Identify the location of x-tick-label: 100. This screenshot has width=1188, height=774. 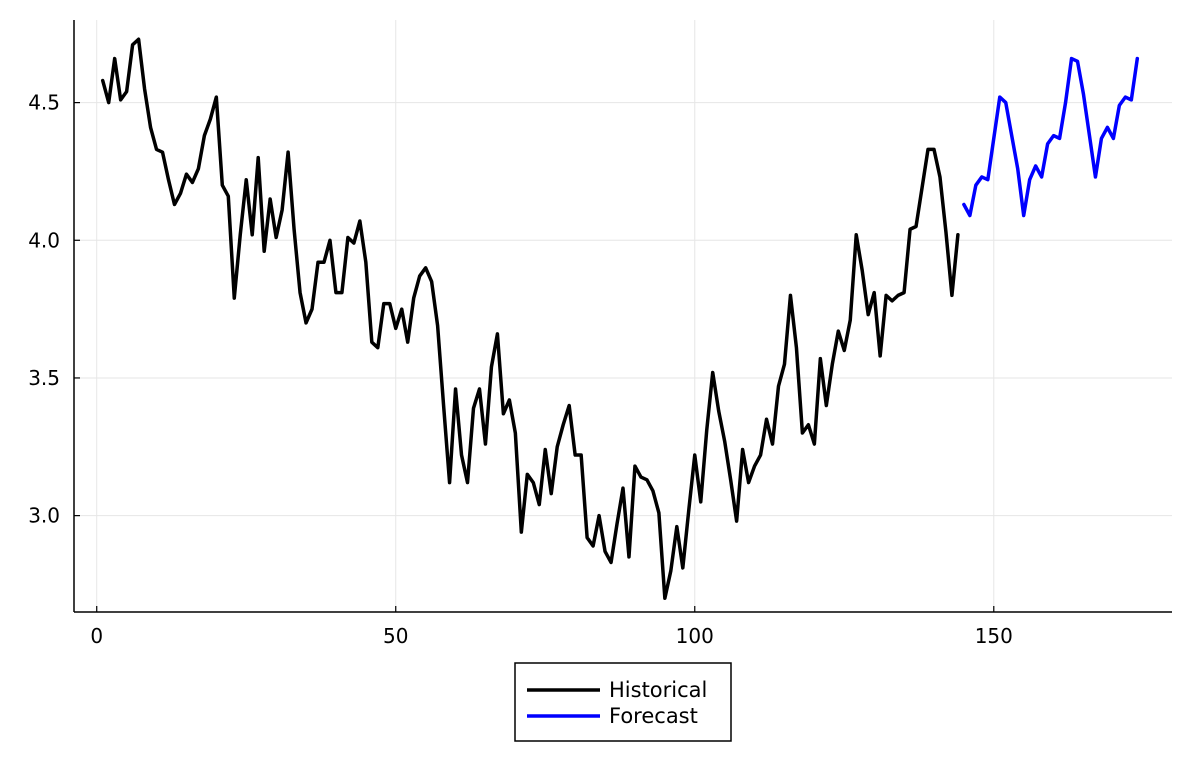
(695, 636).